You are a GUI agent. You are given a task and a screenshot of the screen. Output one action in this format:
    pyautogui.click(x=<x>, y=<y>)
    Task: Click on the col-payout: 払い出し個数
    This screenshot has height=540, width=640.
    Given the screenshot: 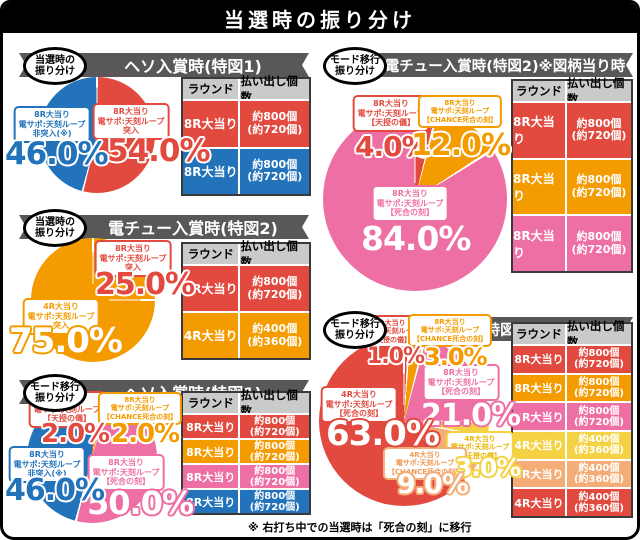 What is the action you would take?
    pyautogui.click(x=273, y=403)
    